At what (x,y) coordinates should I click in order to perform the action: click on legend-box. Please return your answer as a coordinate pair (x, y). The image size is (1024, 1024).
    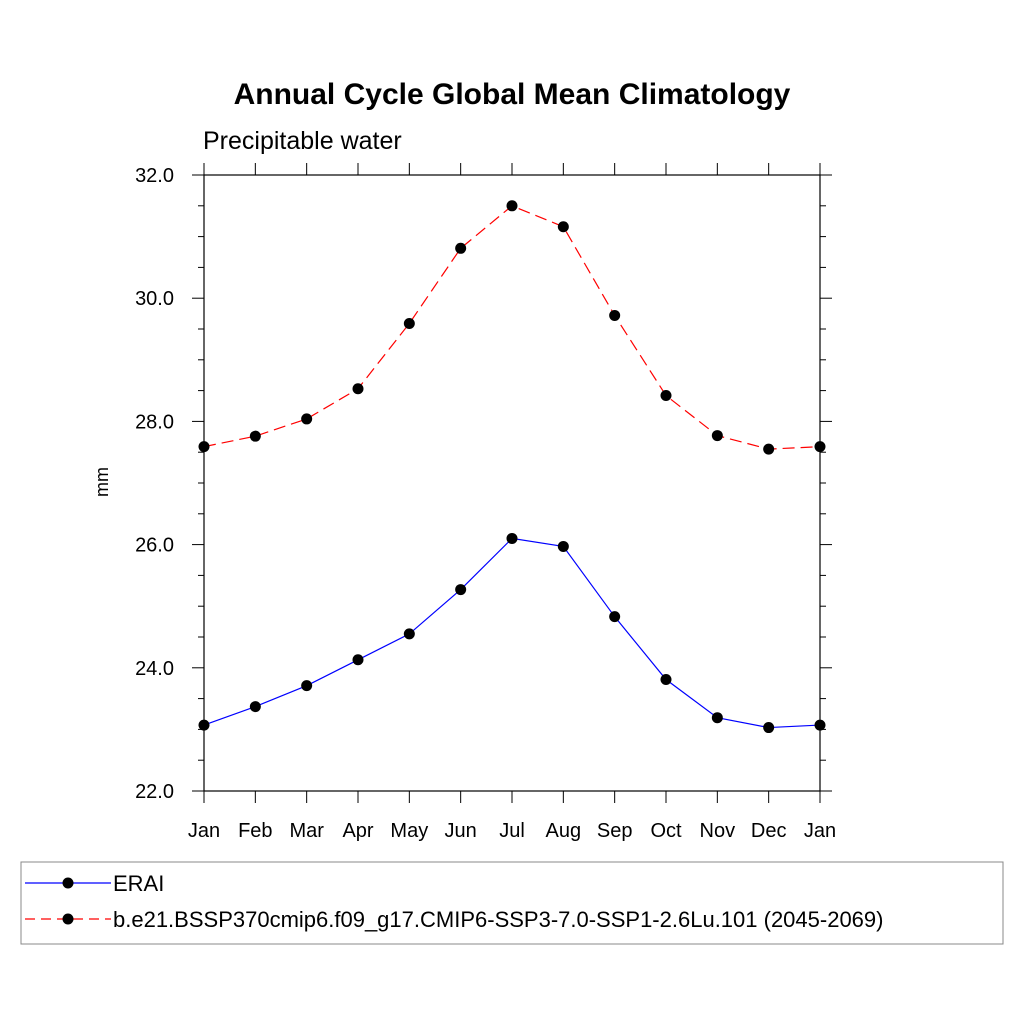
    Looking at the image, I should click on (512, 903).